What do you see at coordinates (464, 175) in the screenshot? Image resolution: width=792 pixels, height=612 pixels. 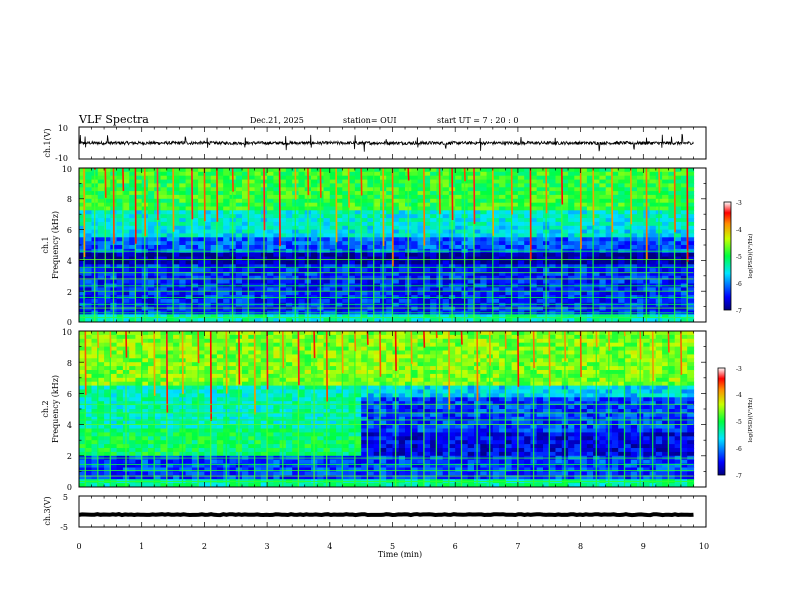 I see `spectrogram-event-peak` at bounding box center [464, 175].